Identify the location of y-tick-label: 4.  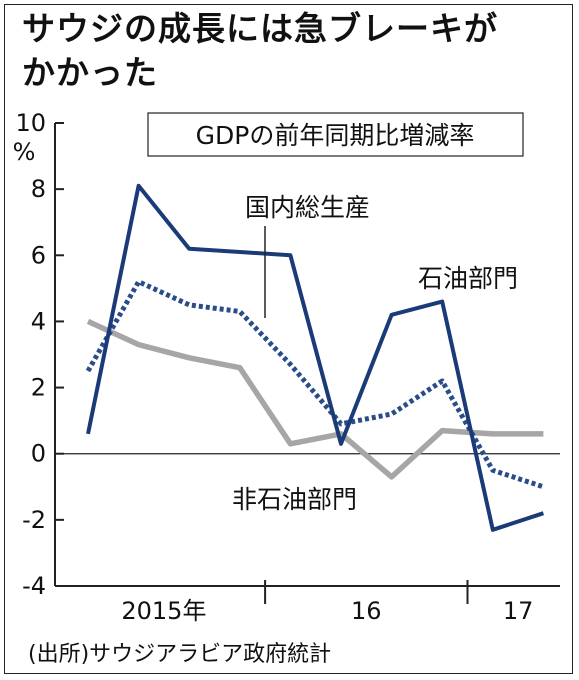
(38, 321).